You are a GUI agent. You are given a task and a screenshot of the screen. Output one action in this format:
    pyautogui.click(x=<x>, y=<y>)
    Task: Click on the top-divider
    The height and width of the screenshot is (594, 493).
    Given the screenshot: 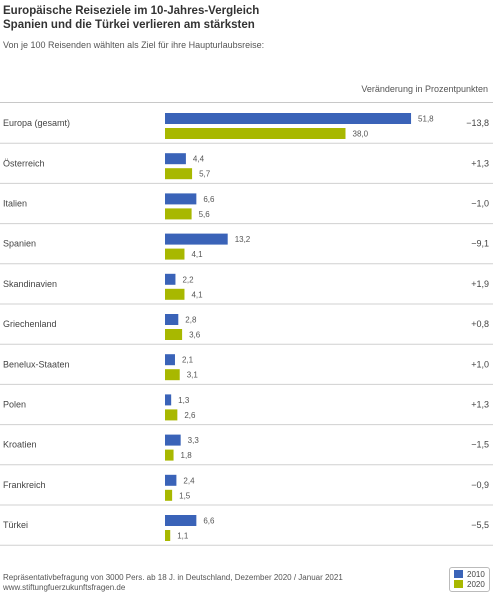 What is the action you would take?
    pyautogui.click(x=246, y=102)
    